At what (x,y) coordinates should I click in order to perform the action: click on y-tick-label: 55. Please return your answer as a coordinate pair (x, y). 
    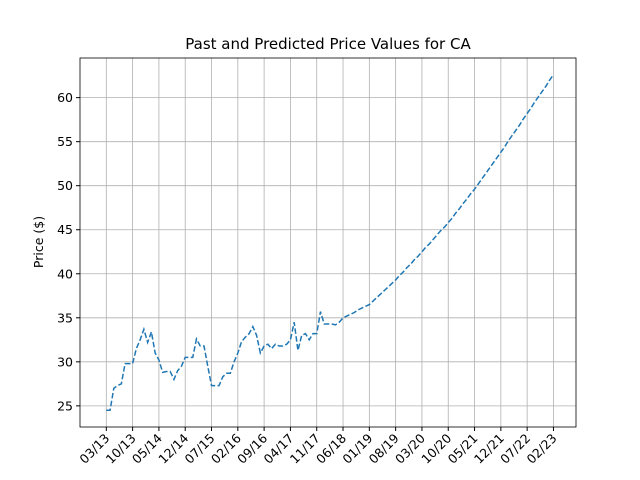
    Looking at the image, I should click on (65, 141).